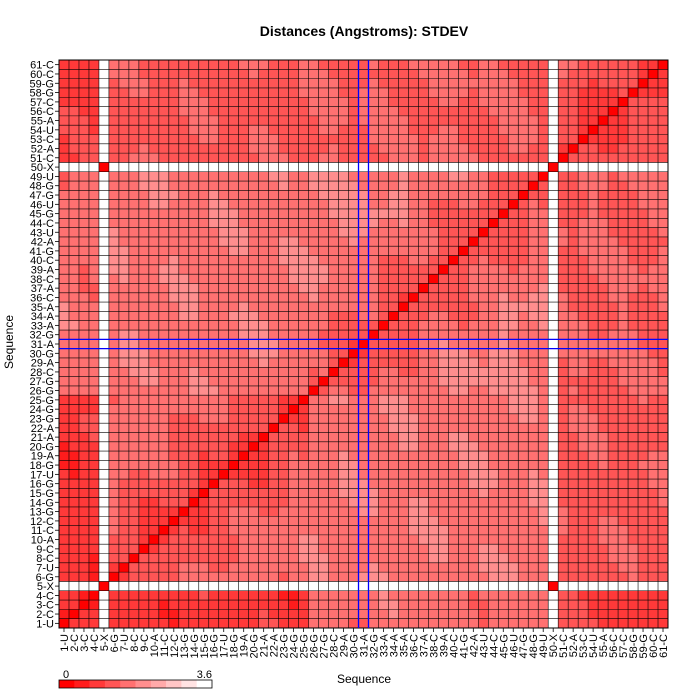 This screenshot has height=700, width=700. Describe the element at coordinates (235, 646) in the screenshot. I see `x-tick-label: 18-G` at that location.